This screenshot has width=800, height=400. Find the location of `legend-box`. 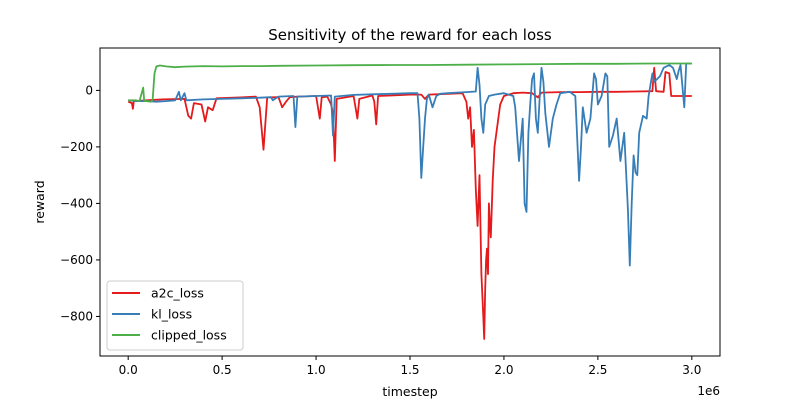

legend-box is located at coordinates (175, 315).